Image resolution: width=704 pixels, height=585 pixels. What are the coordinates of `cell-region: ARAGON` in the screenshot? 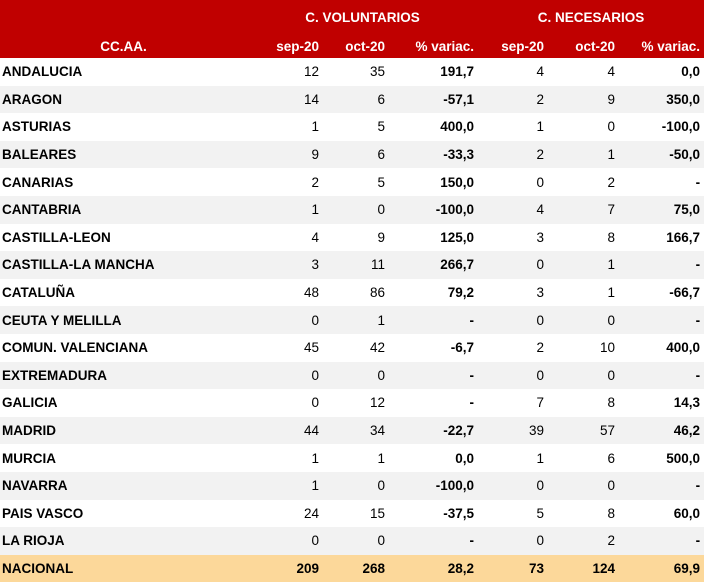 It's located at (123, 99).